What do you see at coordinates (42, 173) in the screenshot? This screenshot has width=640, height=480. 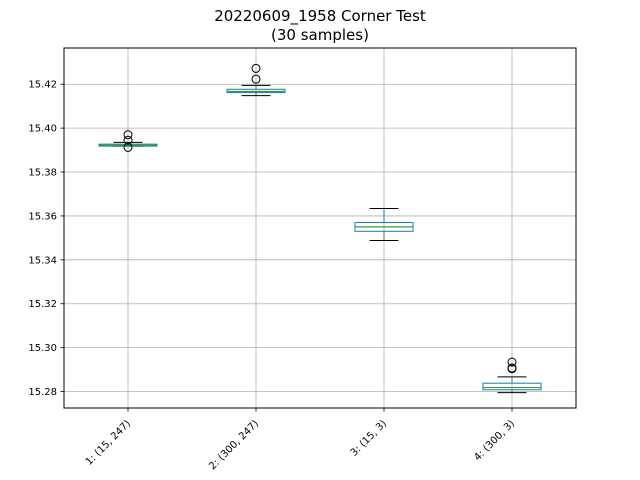 I see `y-tick-label: 15.38` at bounding box center [42, 173].